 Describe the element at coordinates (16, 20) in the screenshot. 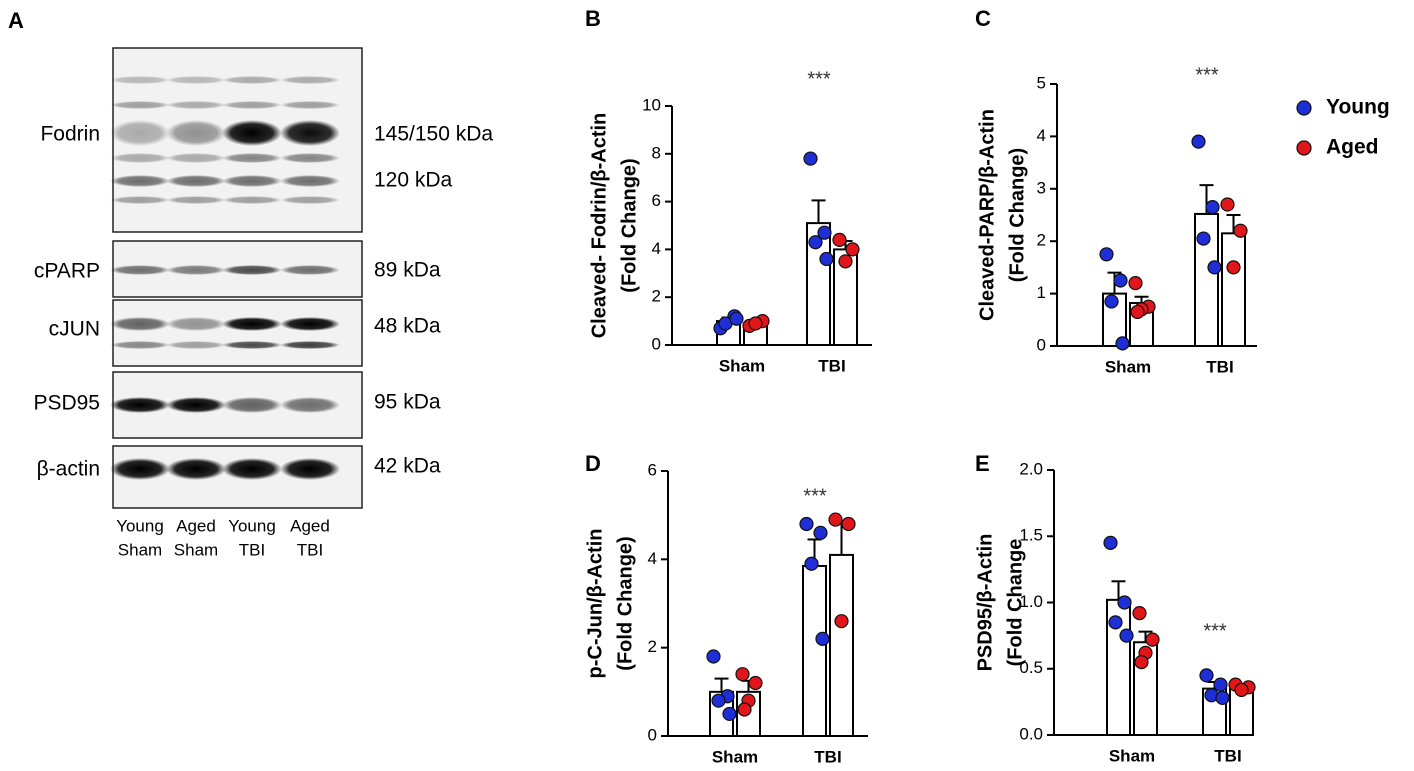

I see `panel-letter: A` at that location.